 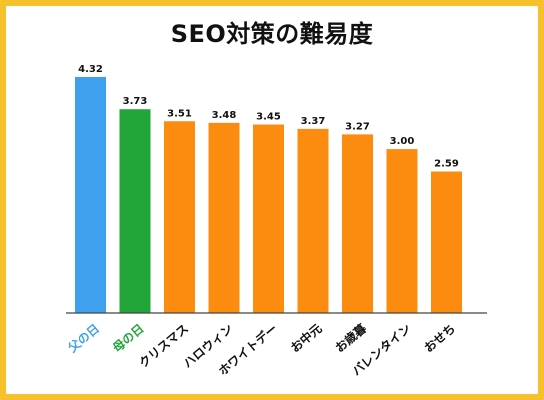 What do you see at coordinates (83, 338) in the screenshot?
I see `category-label-1: 父の日` at bounding box center [83, 338].